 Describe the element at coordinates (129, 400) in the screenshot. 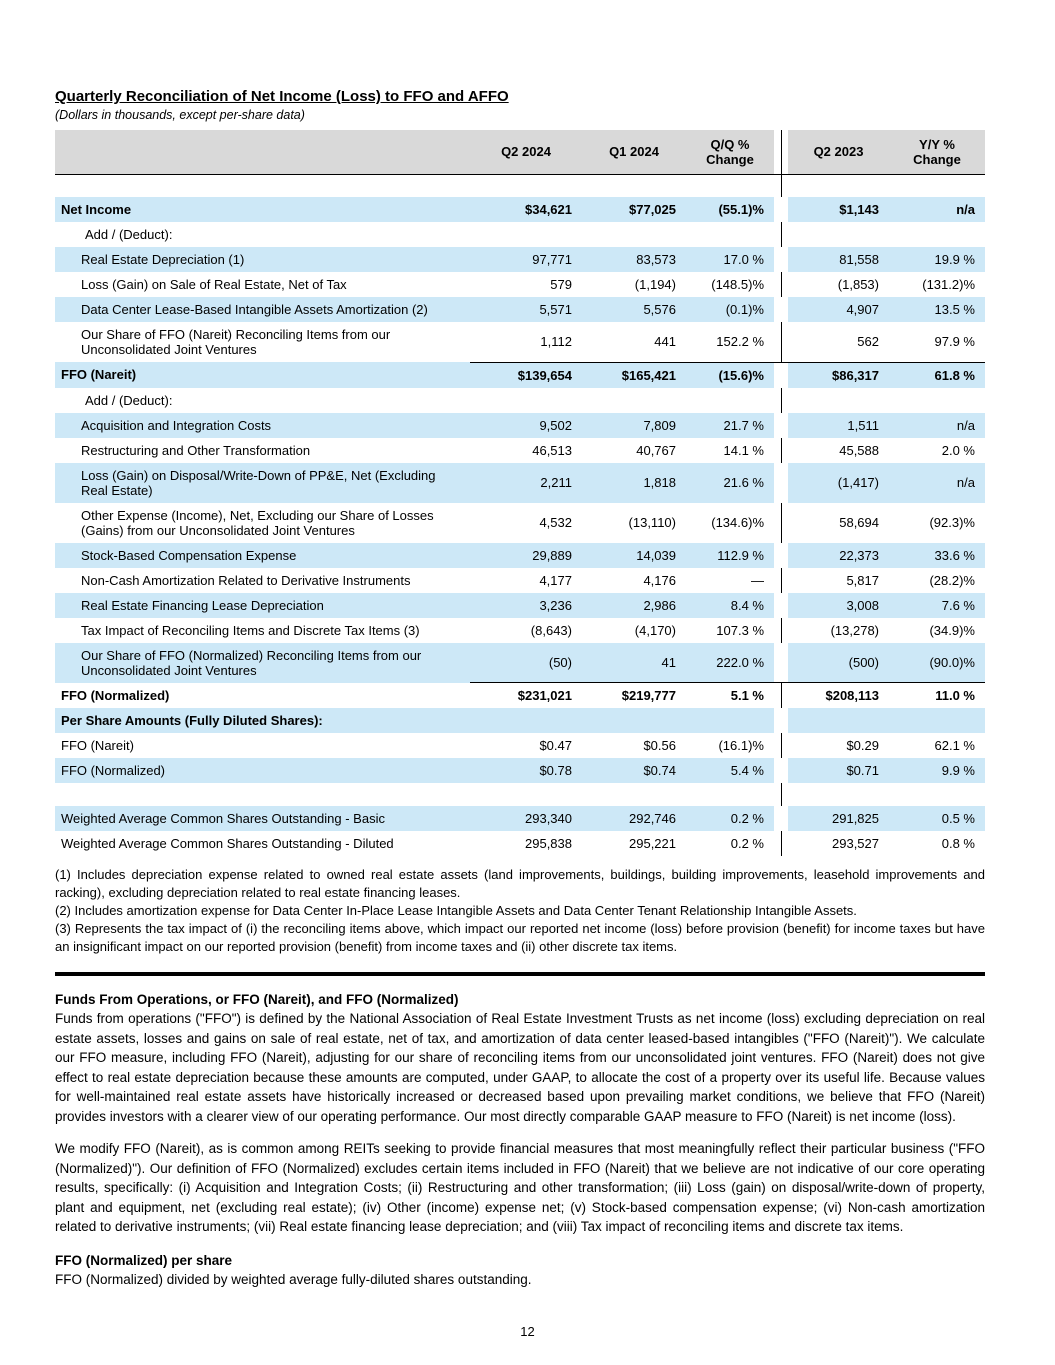

I see `row-label: Add / (Deduct):` at that location.